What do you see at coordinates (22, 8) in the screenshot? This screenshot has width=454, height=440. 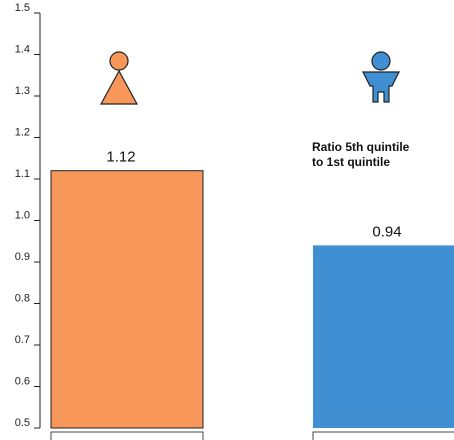 I see `y-tick-label: 1.5` at bounding box center [22, 8].